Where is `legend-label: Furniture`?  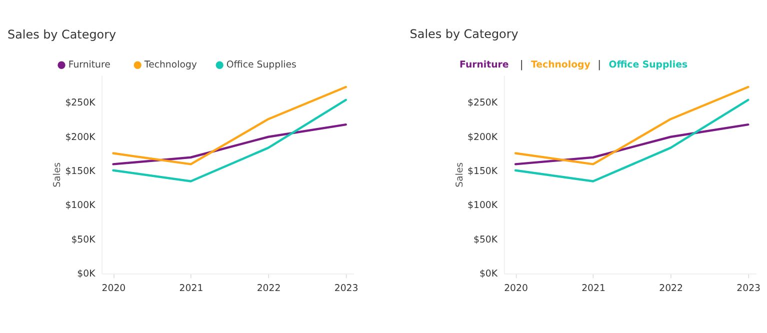
legend-label: Furniture is located at coordinates (89, 65).